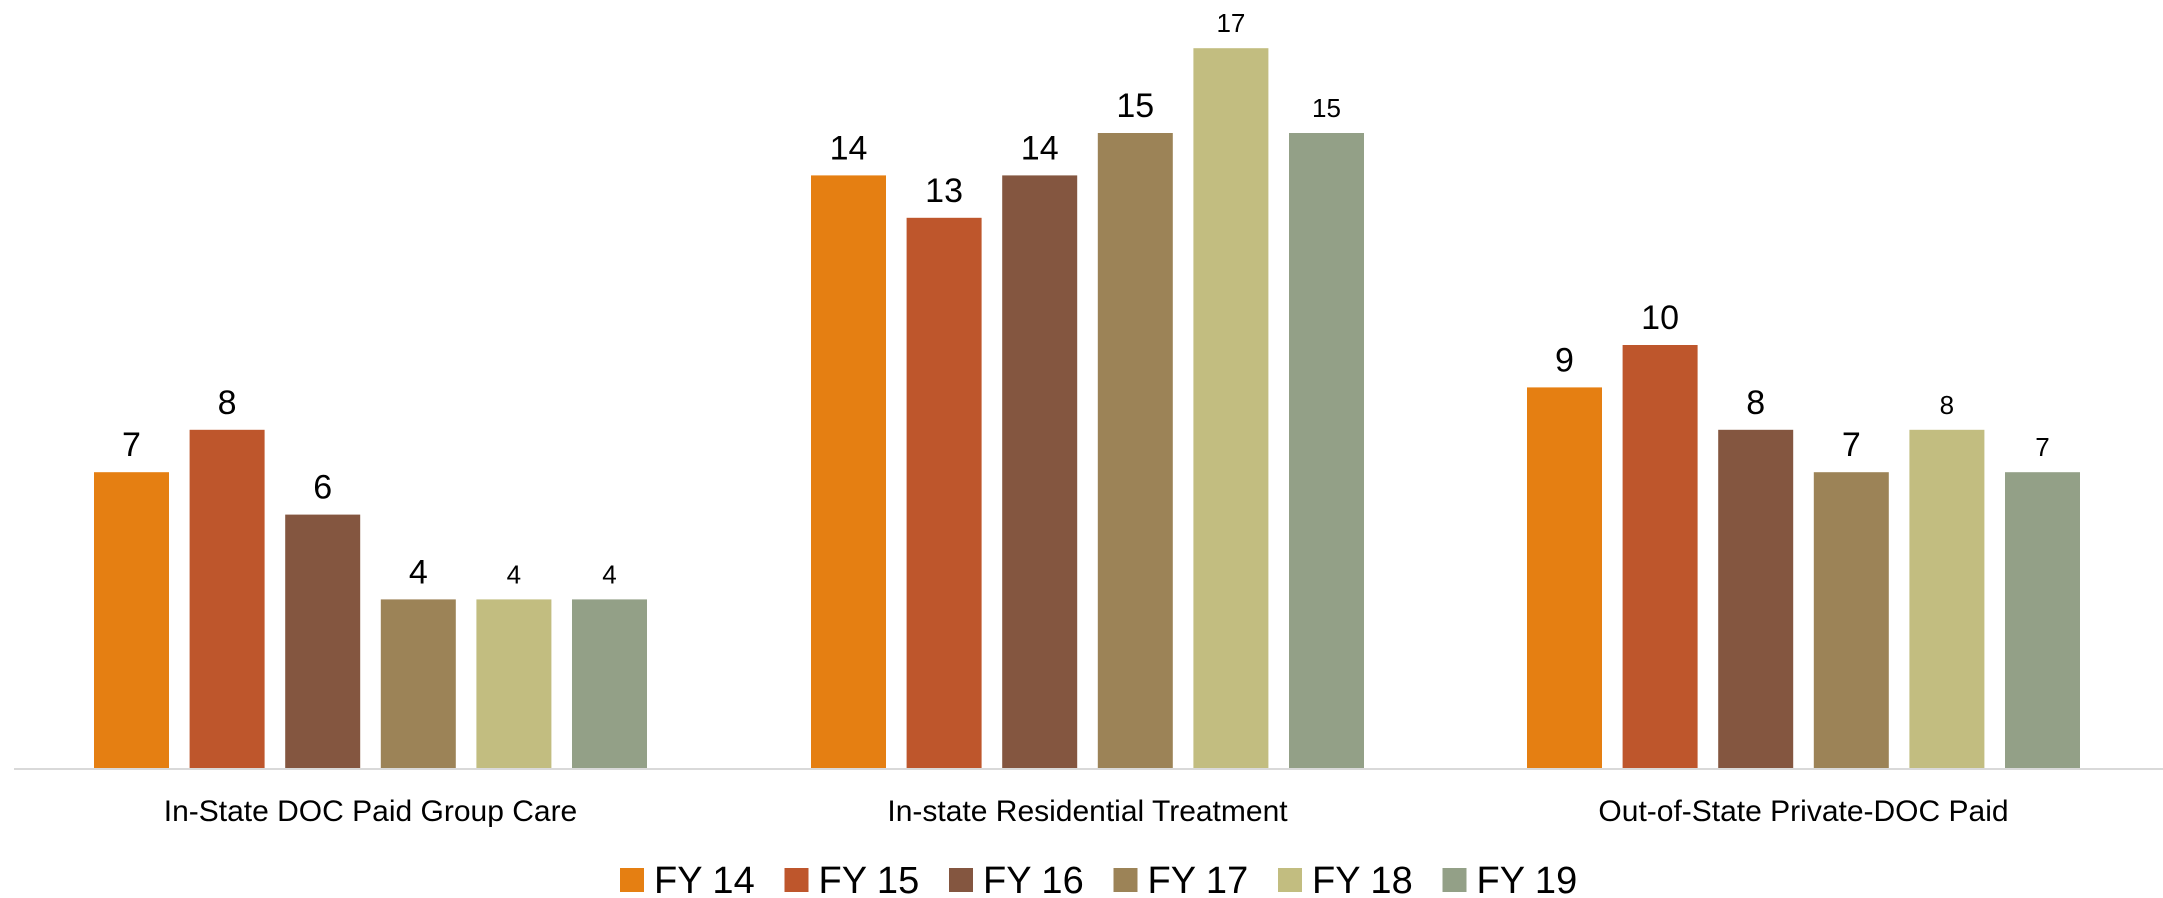 Image resolution: width=2163 pixels, height=898 pixels. I want to click on bar-fy18-cat3, so click(1947, 599).